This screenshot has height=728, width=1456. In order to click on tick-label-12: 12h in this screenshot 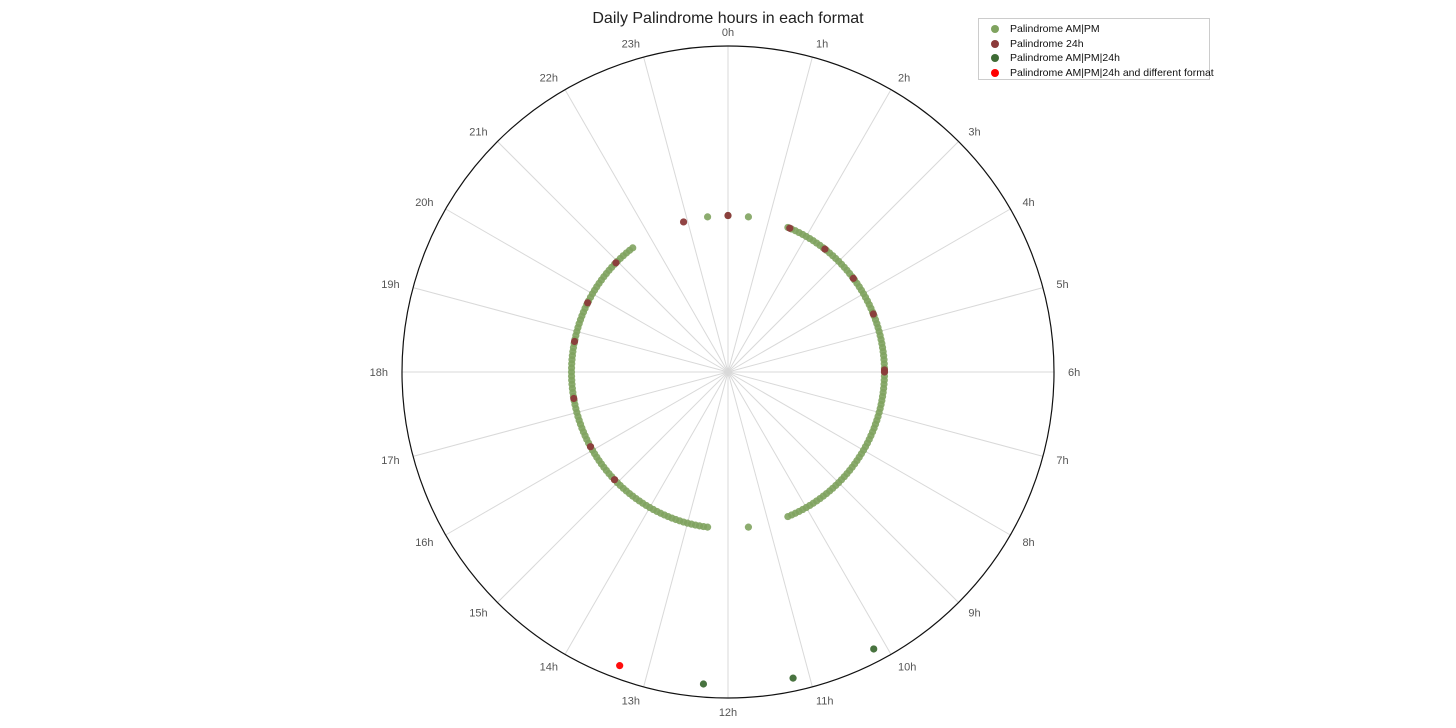, I will do `click(728, 713)`.